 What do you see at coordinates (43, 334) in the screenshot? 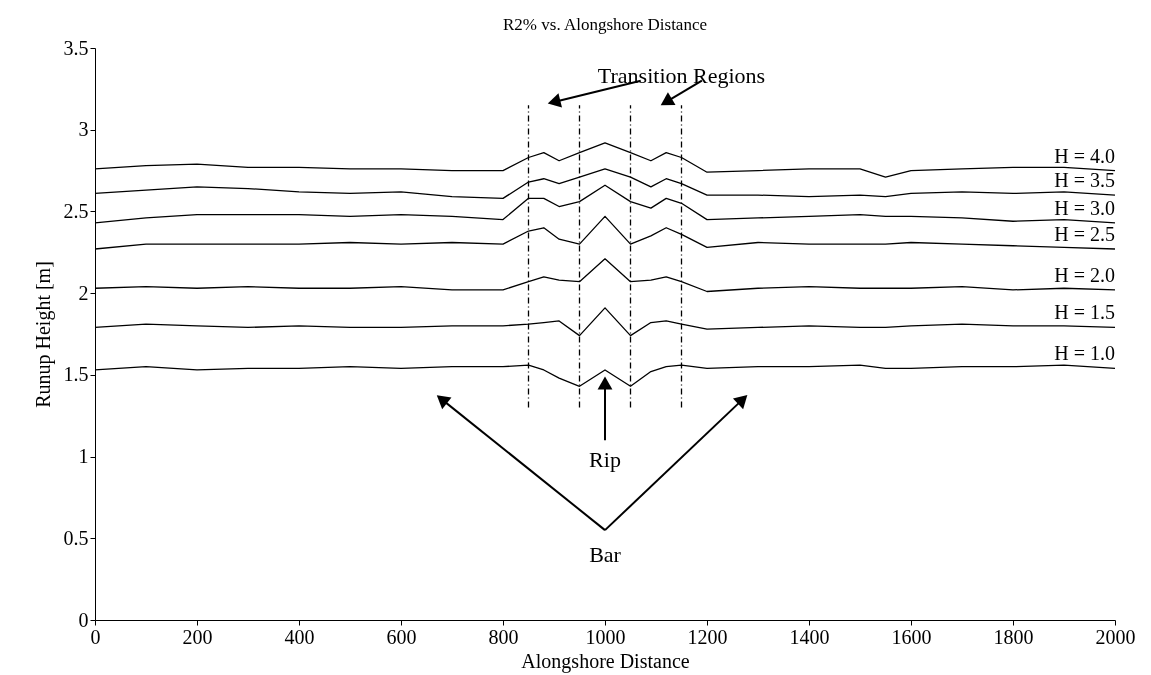
I see `y-axis-title: Runup Height [m]` at bounding box center [43, 334].